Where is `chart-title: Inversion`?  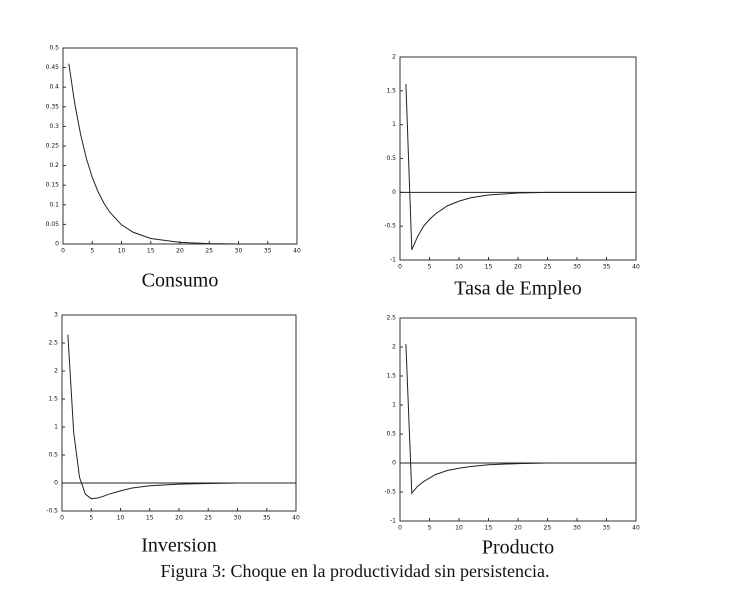
chart-title: Inversion is located at coordinates (179, 546).